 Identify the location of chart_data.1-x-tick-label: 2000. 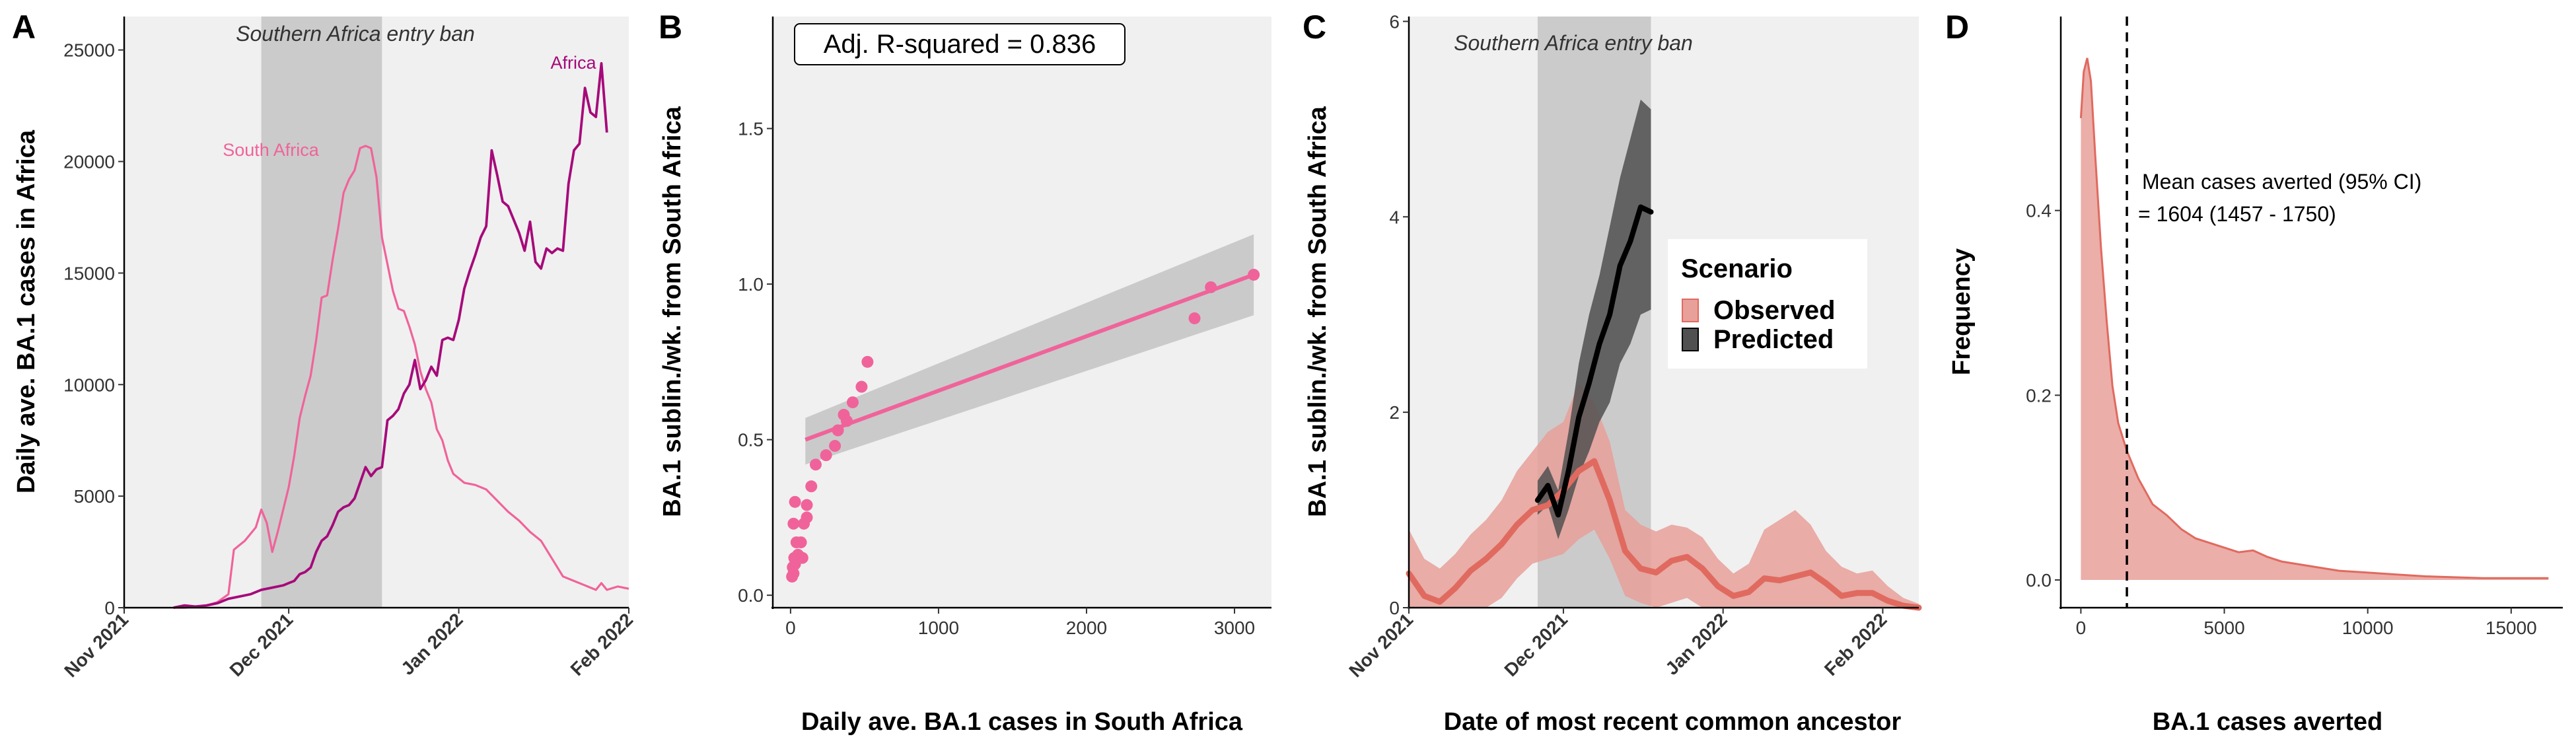
(1086, 628).